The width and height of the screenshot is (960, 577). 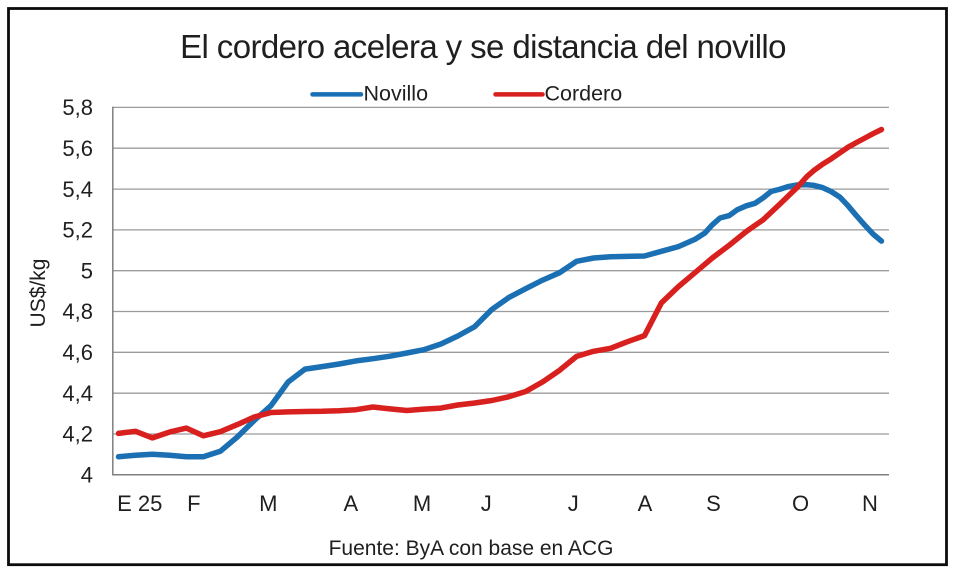 I want to click on svg-text: 4,8, so click(x=77, y=311).